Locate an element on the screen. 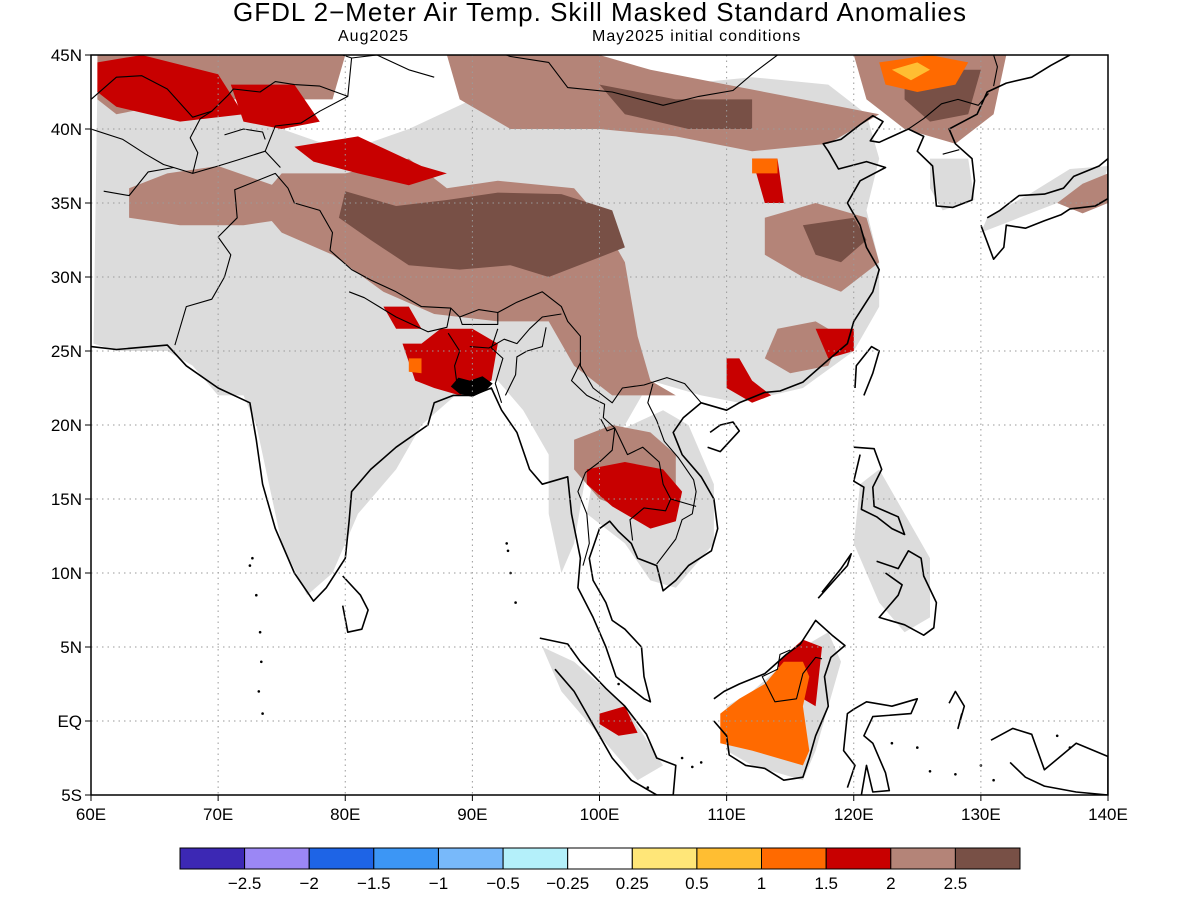 The image size is (1200, 900). initial-conditions: May2025 initial conditions is located at coordinates (697, 36).